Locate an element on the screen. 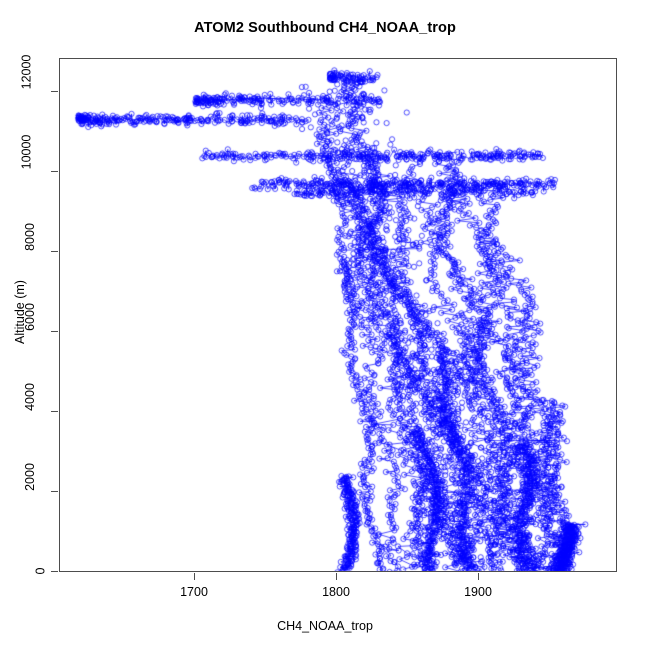 This screenshot has width=650, height=650. page-title: ATOM2 Southbound CH4_NOAA_trop is located at coordinates (325, 28).